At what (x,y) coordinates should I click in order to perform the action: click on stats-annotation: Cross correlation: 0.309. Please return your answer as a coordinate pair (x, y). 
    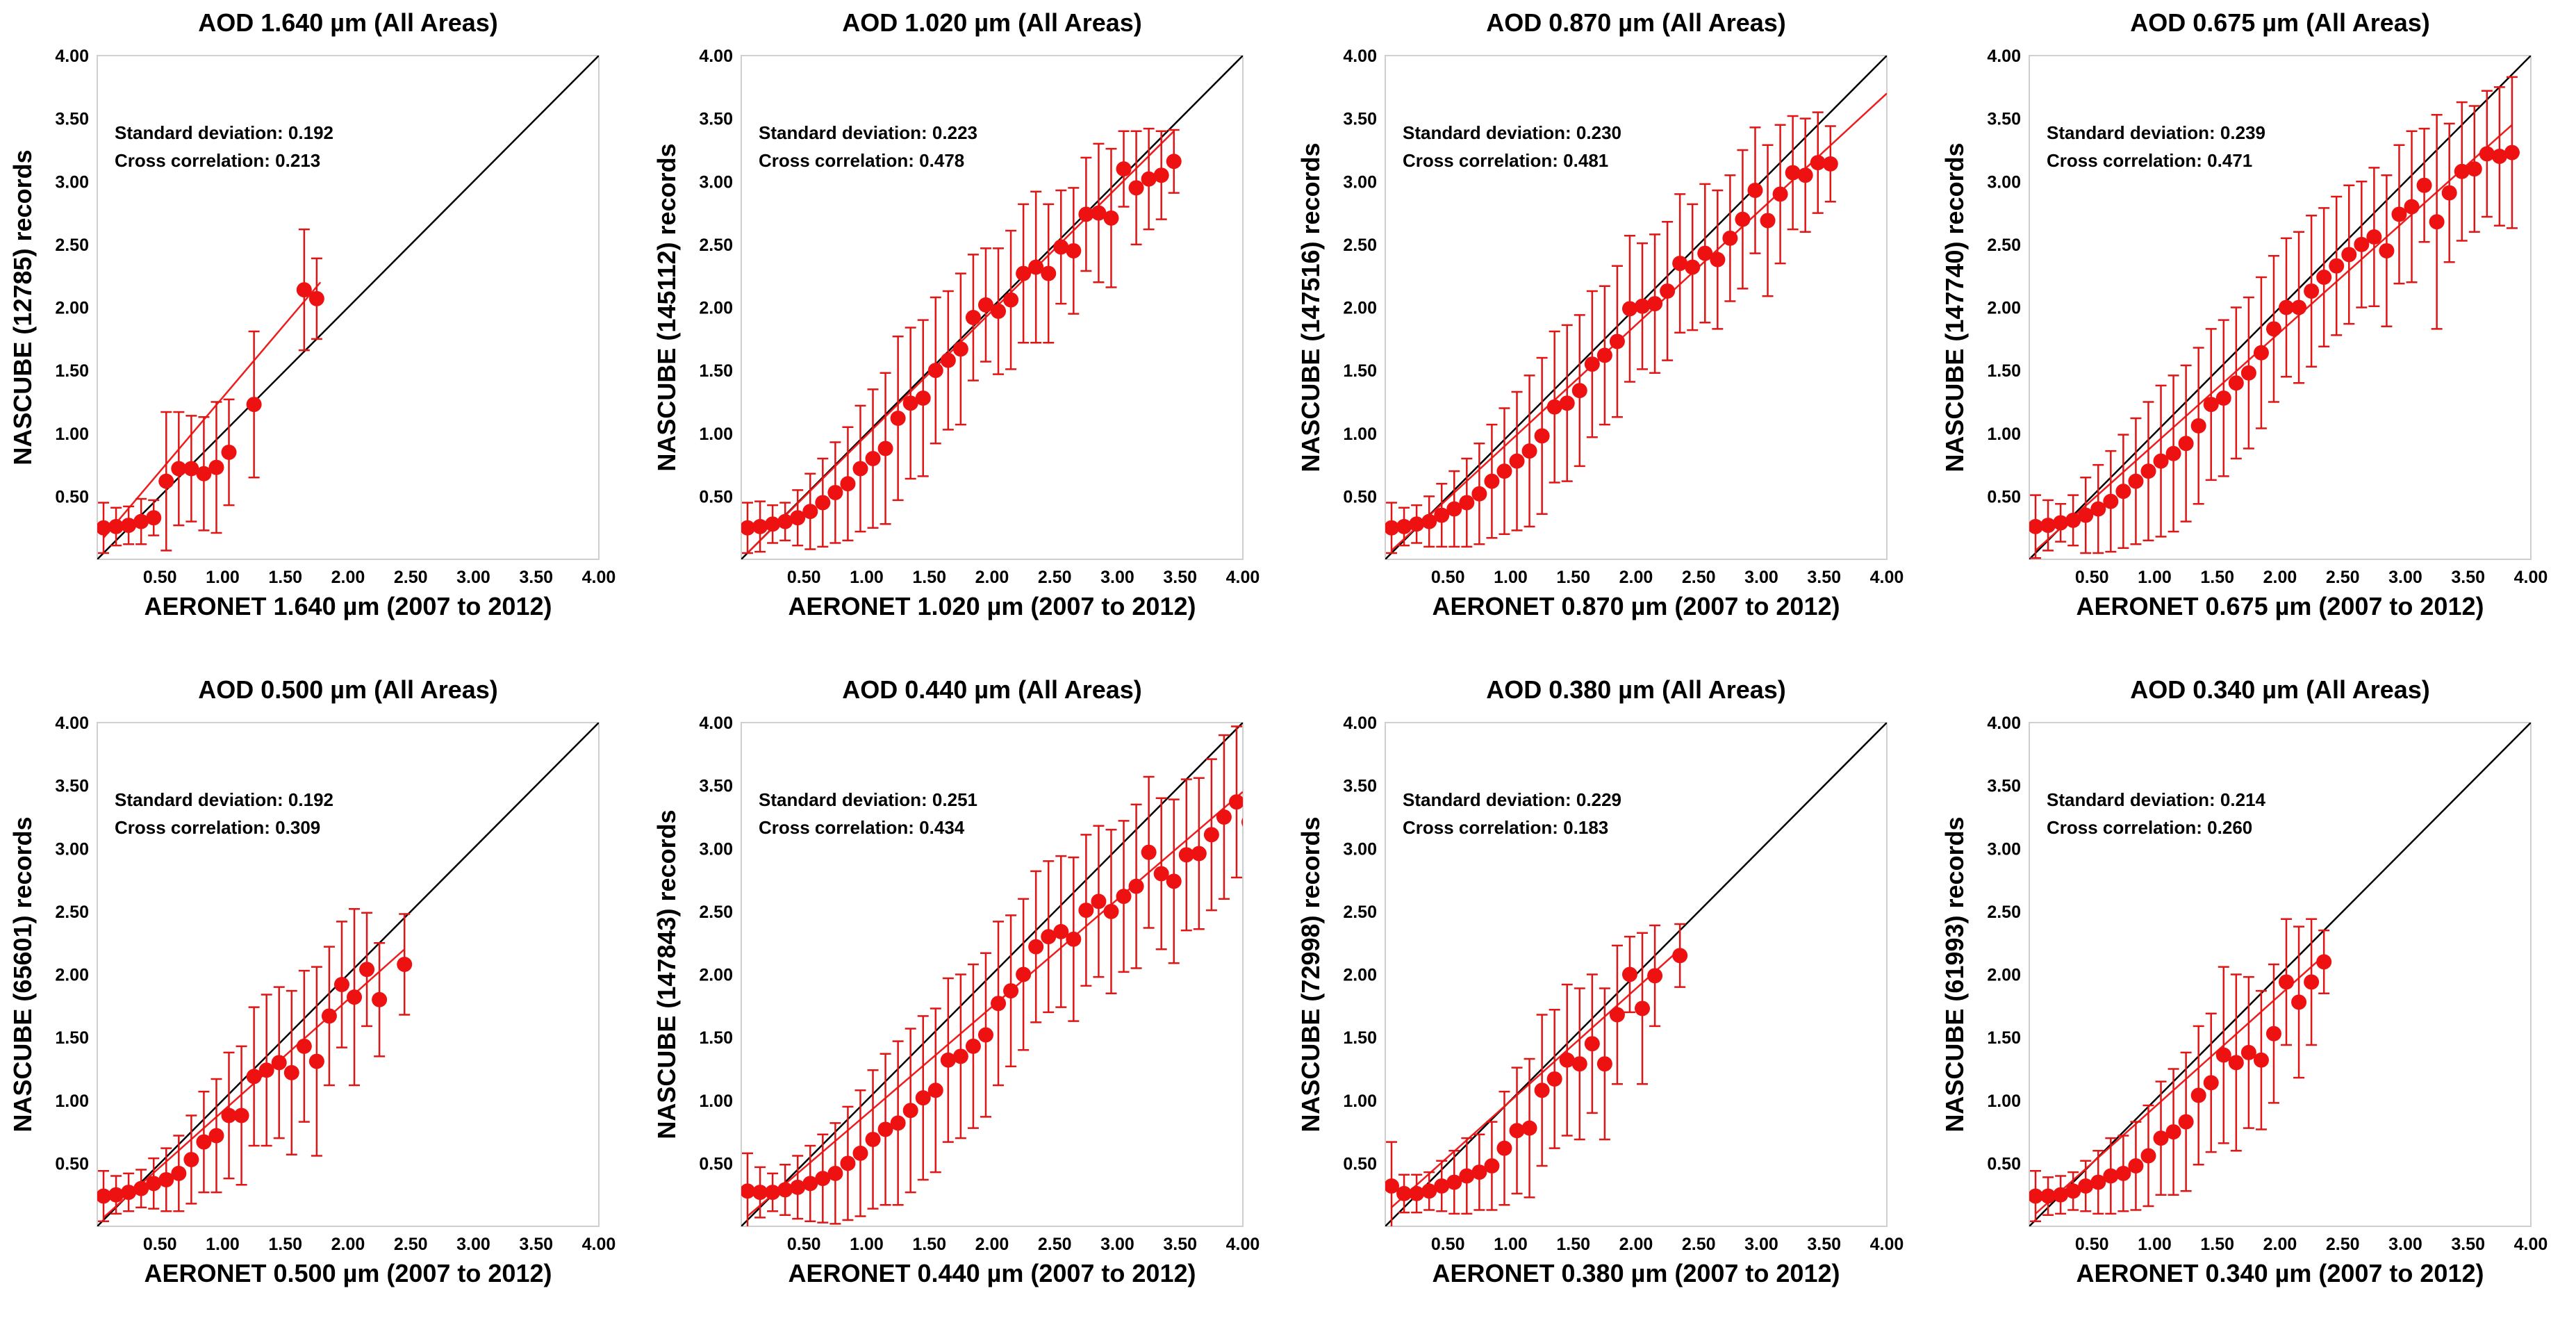
    Looking at the image, I should click on (218, 828).